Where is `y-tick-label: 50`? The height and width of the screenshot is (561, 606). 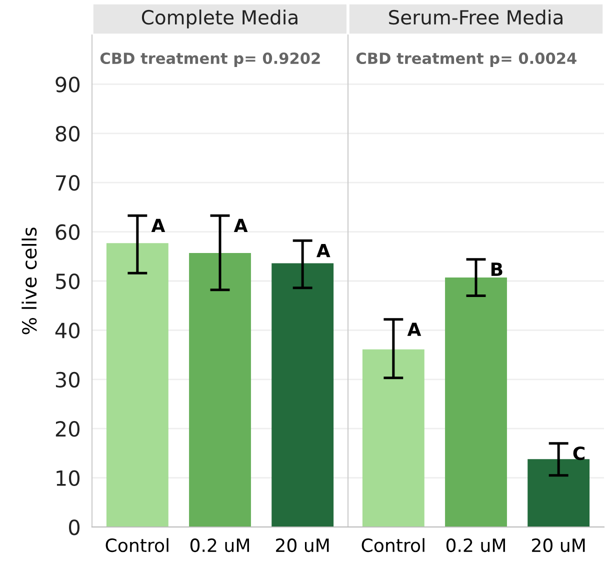
y-tick-label: 50 is located at coordinates (68, 281).